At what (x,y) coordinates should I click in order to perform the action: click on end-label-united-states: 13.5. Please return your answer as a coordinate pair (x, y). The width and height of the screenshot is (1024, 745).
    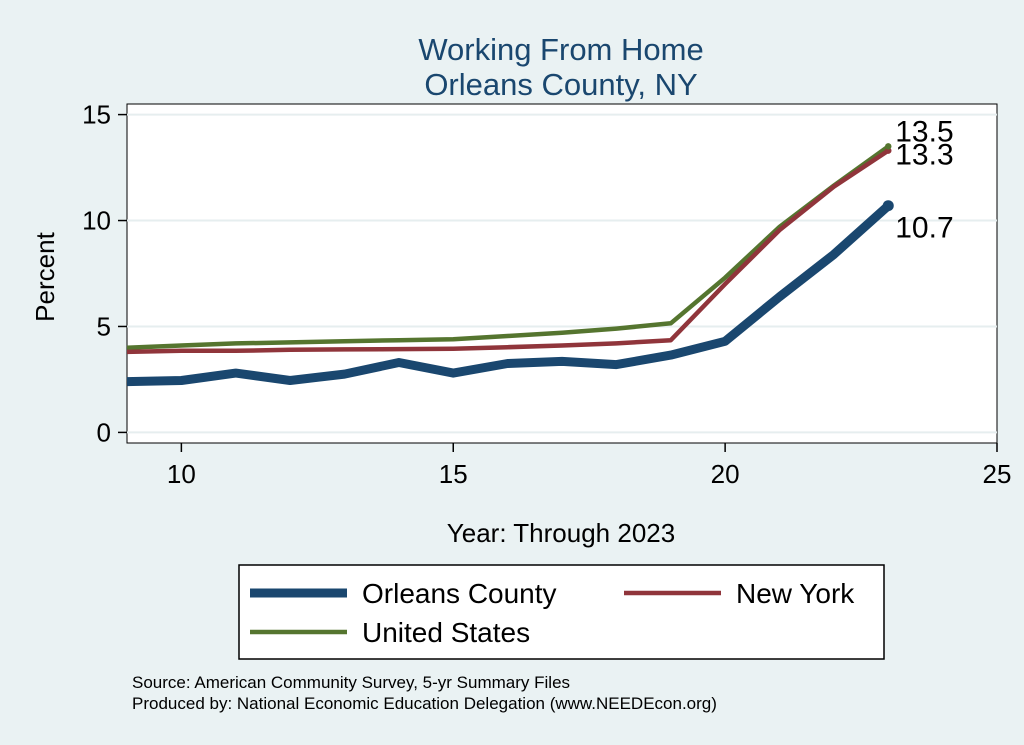
    Looking at the image, I should click on (924, 131).